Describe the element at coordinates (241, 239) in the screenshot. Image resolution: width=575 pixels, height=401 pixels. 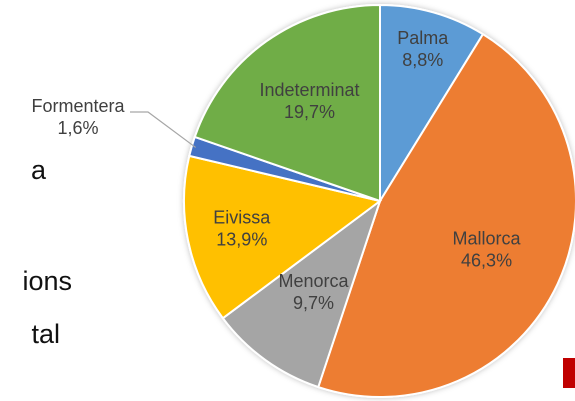
I see `value-label: 13,9%` at that location.